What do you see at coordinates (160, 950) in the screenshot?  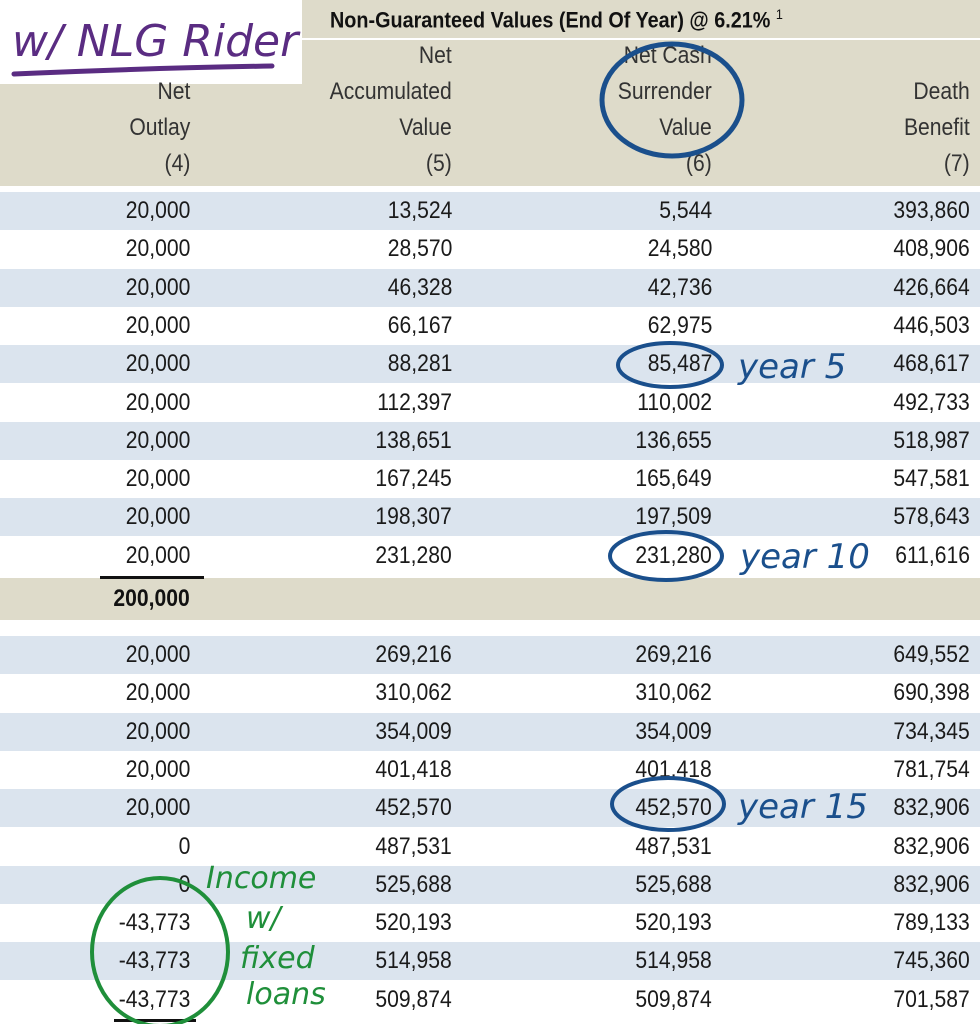 I see `income-circle` at bounding box center [160, 950].